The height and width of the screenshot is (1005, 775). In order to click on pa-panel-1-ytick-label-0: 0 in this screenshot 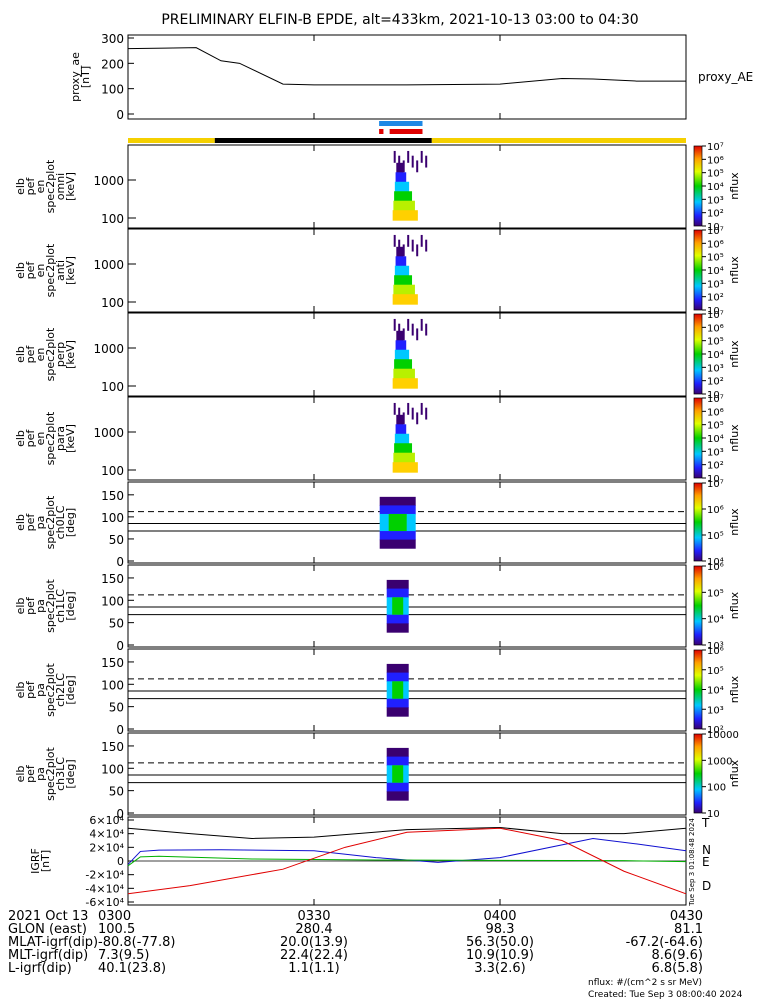, I will do `click(120, 646)`.